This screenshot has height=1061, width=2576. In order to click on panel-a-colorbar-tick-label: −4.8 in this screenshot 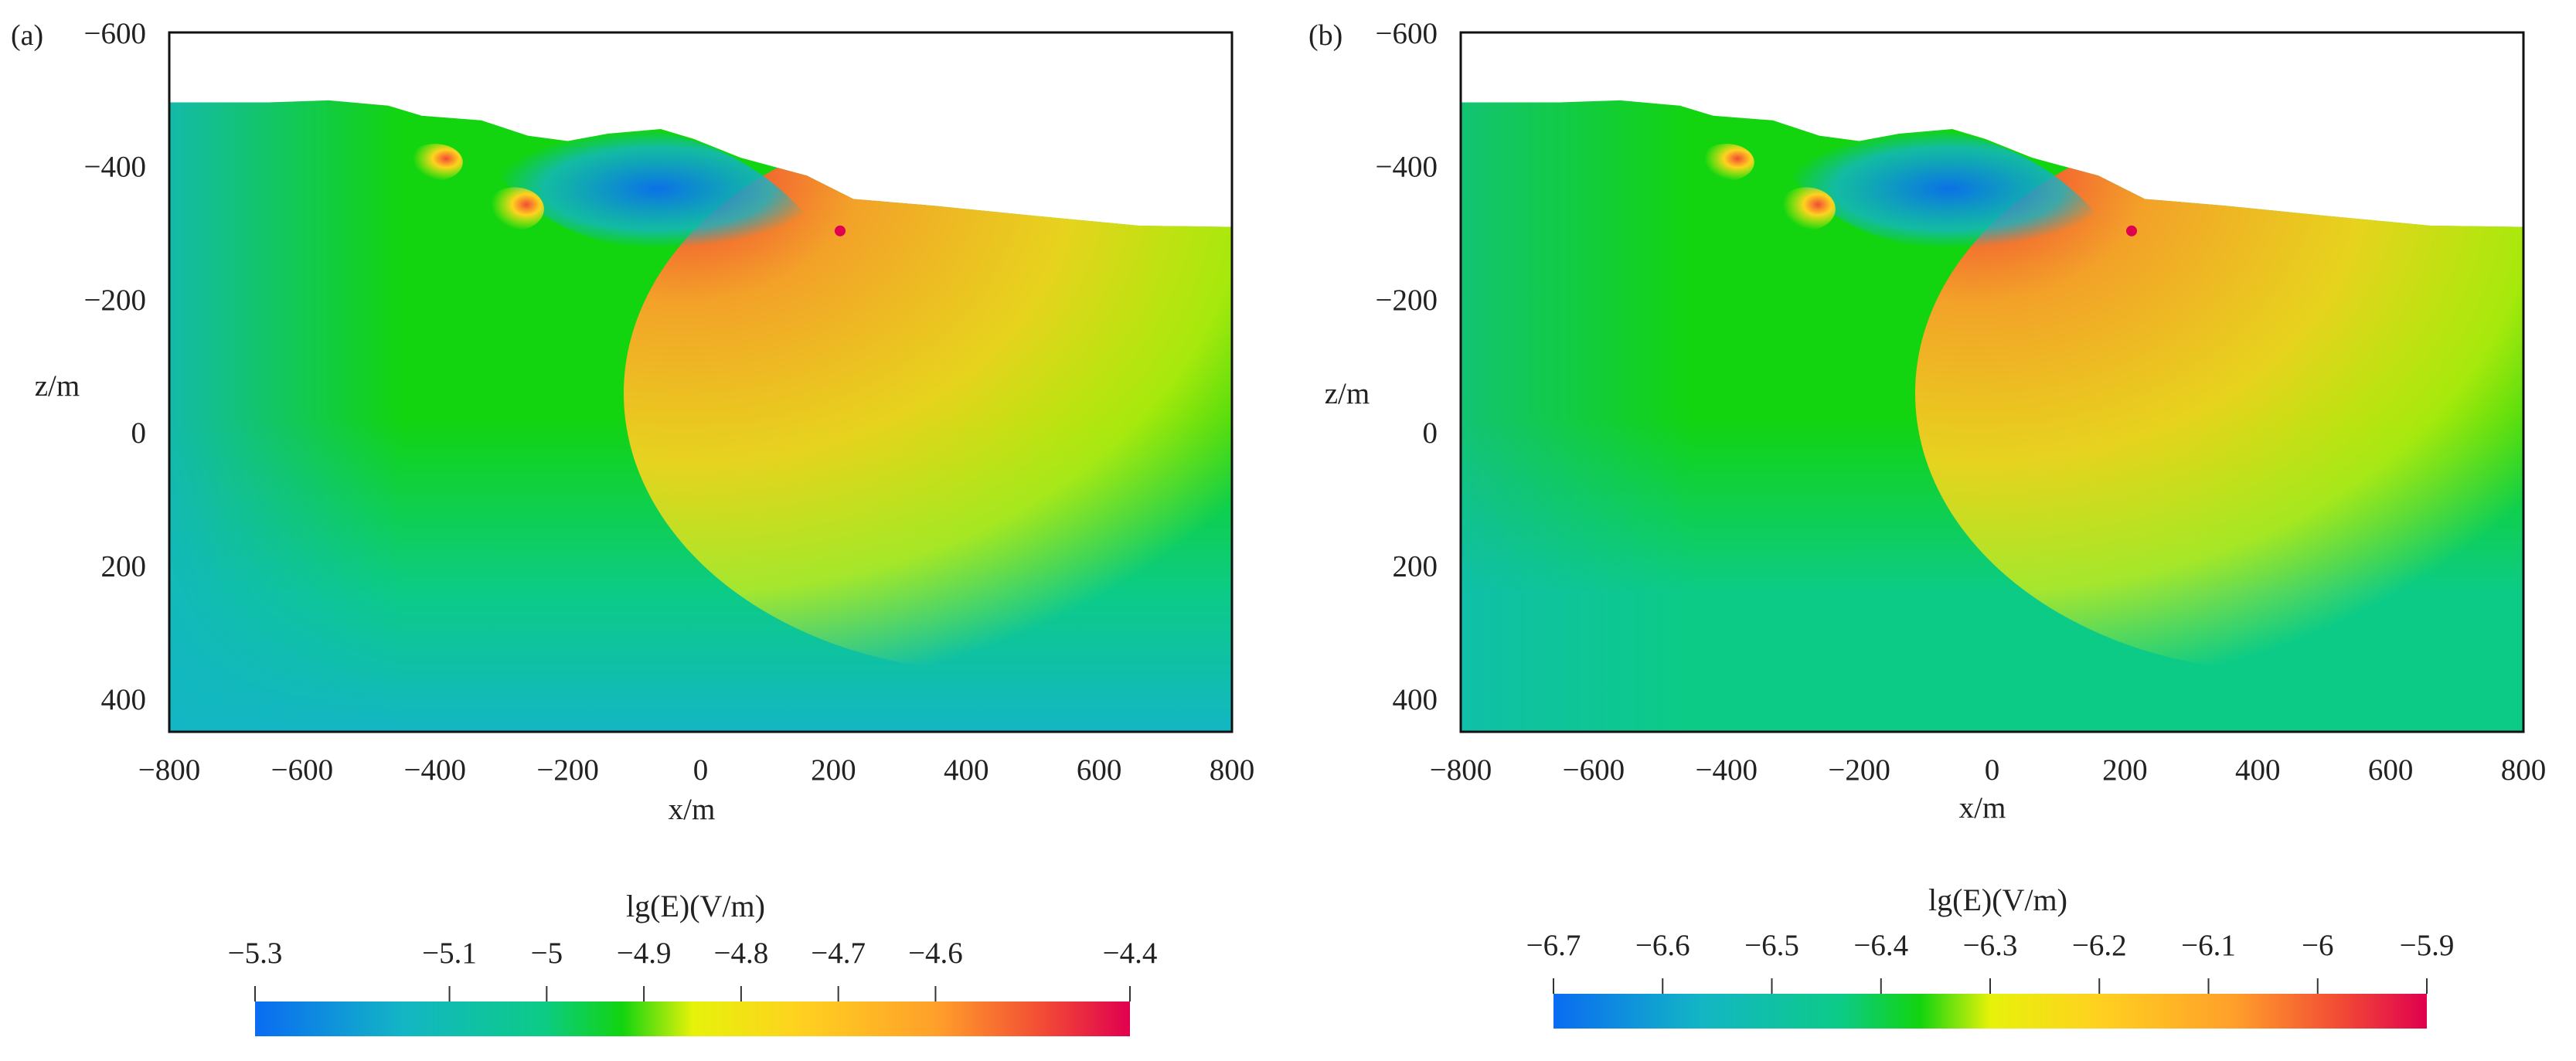, I will do `click(741, 953)`.